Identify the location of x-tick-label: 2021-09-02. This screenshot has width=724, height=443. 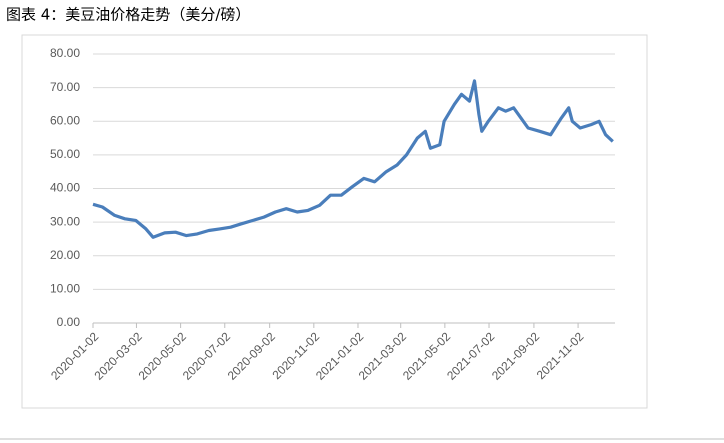
(516, 356).